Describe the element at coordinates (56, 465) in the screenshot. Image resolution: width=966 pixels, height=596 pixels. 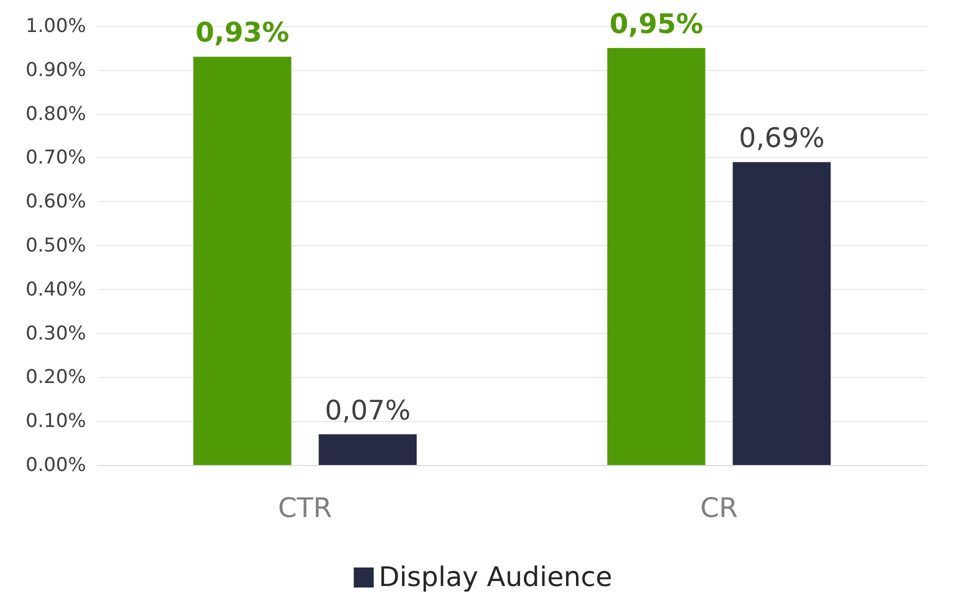
I see `y-tick-label: 0.00%` at that location.